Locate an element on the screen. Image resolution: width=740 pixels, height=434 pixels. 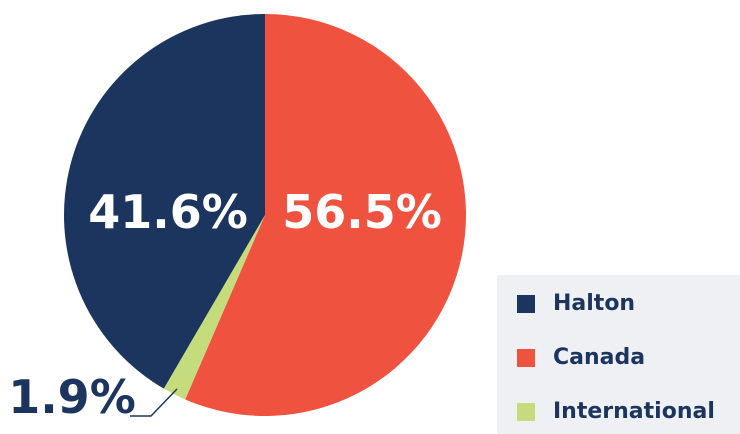
leader-line-international is located at coordinates (154, 402).